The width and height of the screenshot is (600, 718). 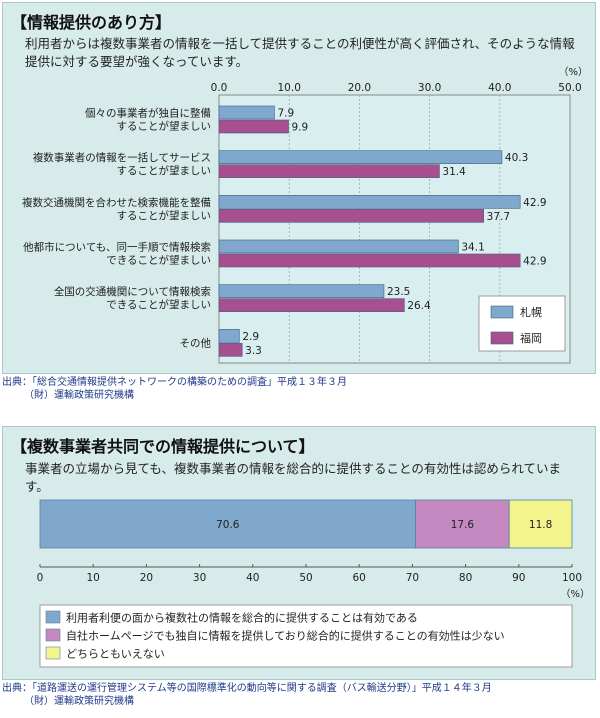 I want to click on x-tick-label: 70, so click(x=412, y=578).